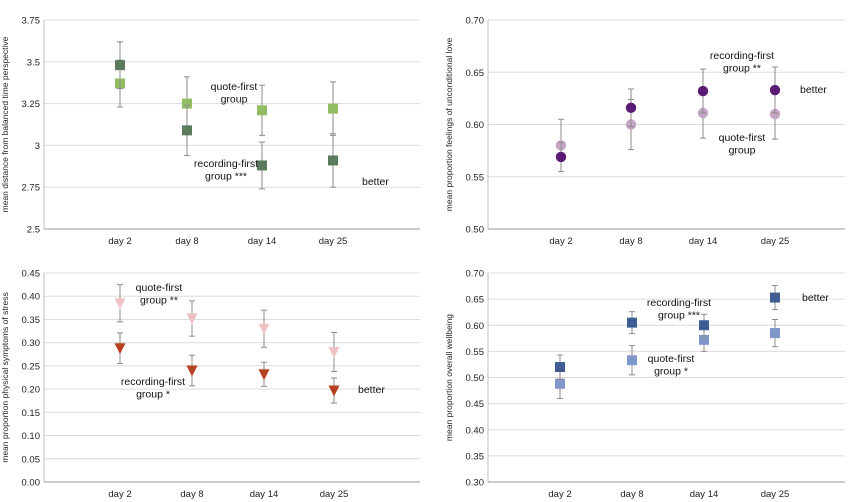 This screenshot has height=502, width=850. I want to click on y-tick-label: 3, so click(37, 146).